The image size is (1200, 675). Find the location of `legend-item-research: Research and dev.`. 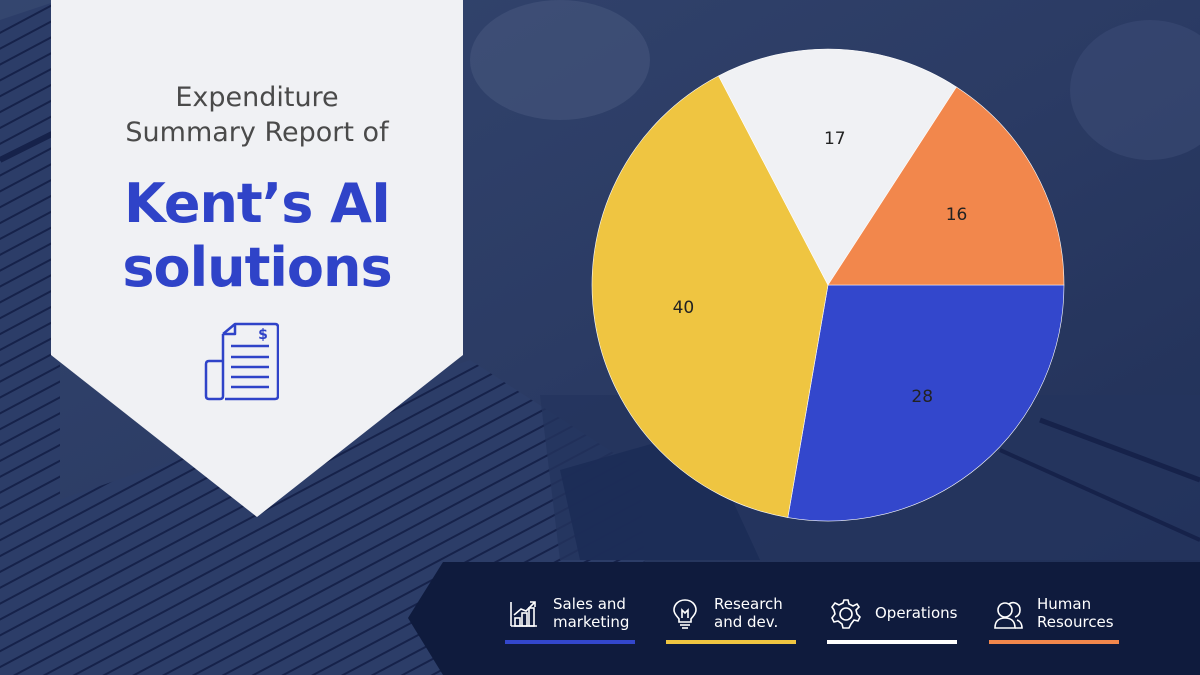

legend-item-research: Research and dev. is located at coordinates (731, 620).